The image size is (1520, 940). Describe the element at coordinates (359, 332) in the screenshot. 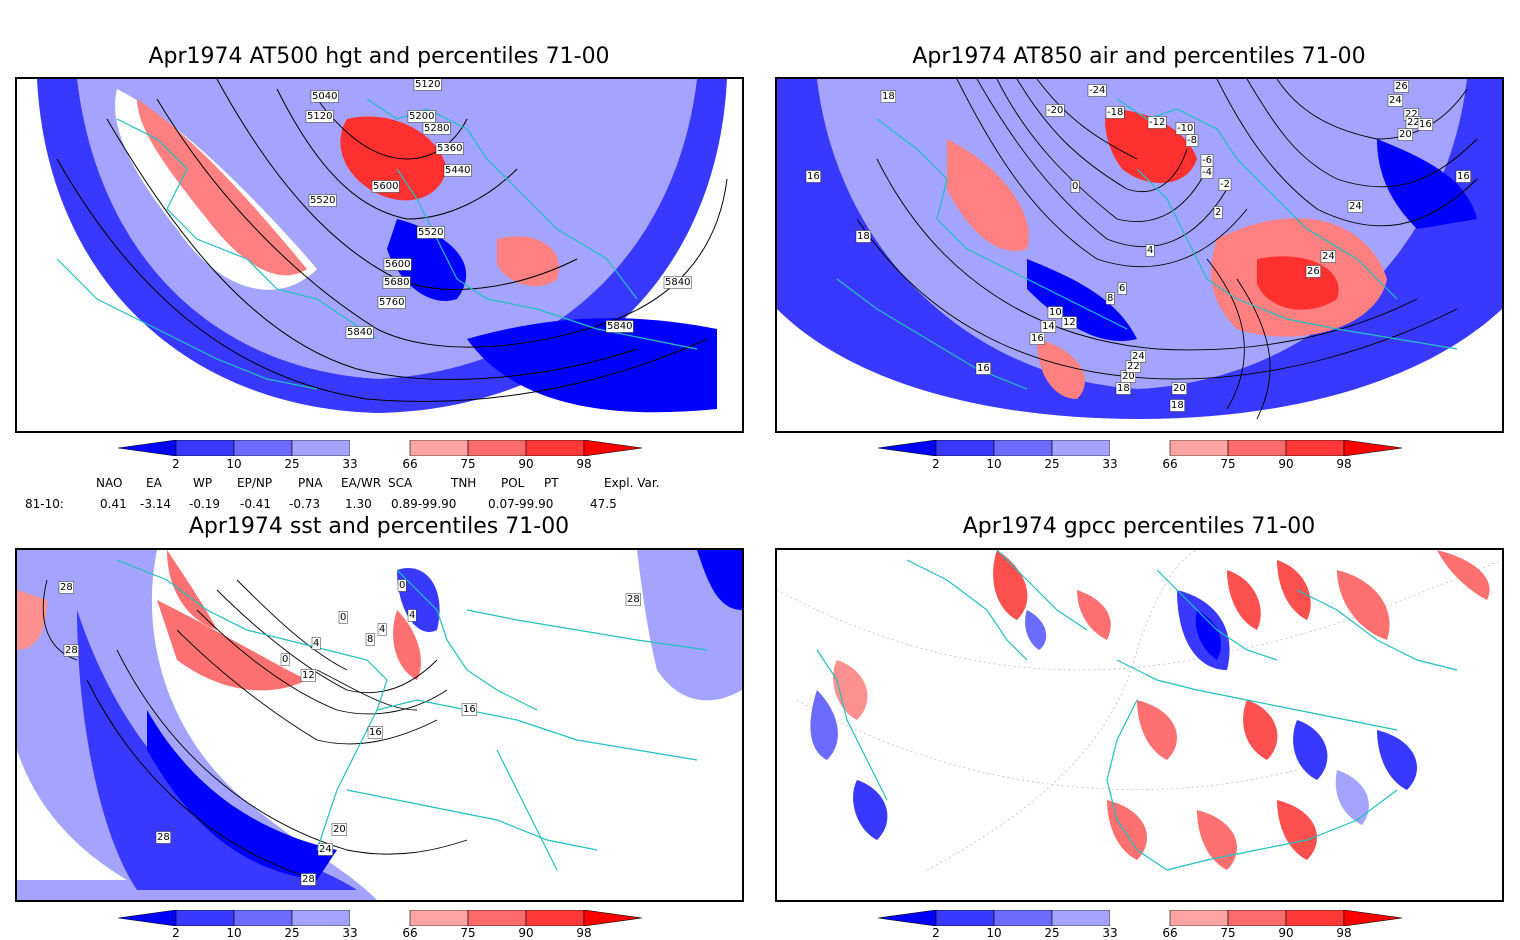

I see `hgt-label-13: 5840` at that location.